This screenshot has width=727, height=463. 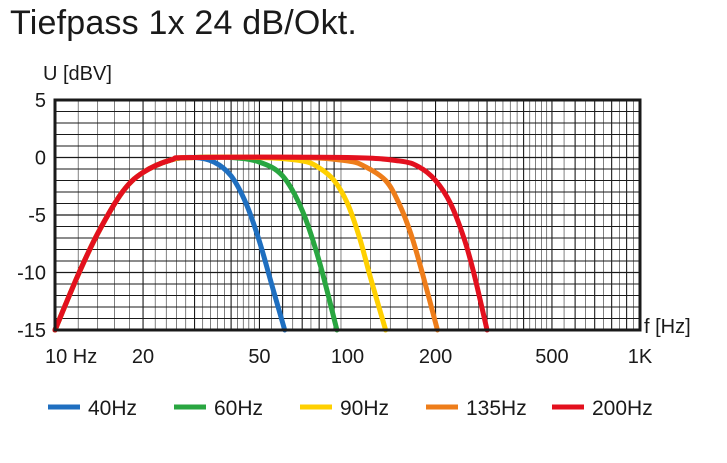 What do you see at coordinates (143, 357) in the screenshot?
I see `x-tick-label: 20` at bounding box center [143, 357].